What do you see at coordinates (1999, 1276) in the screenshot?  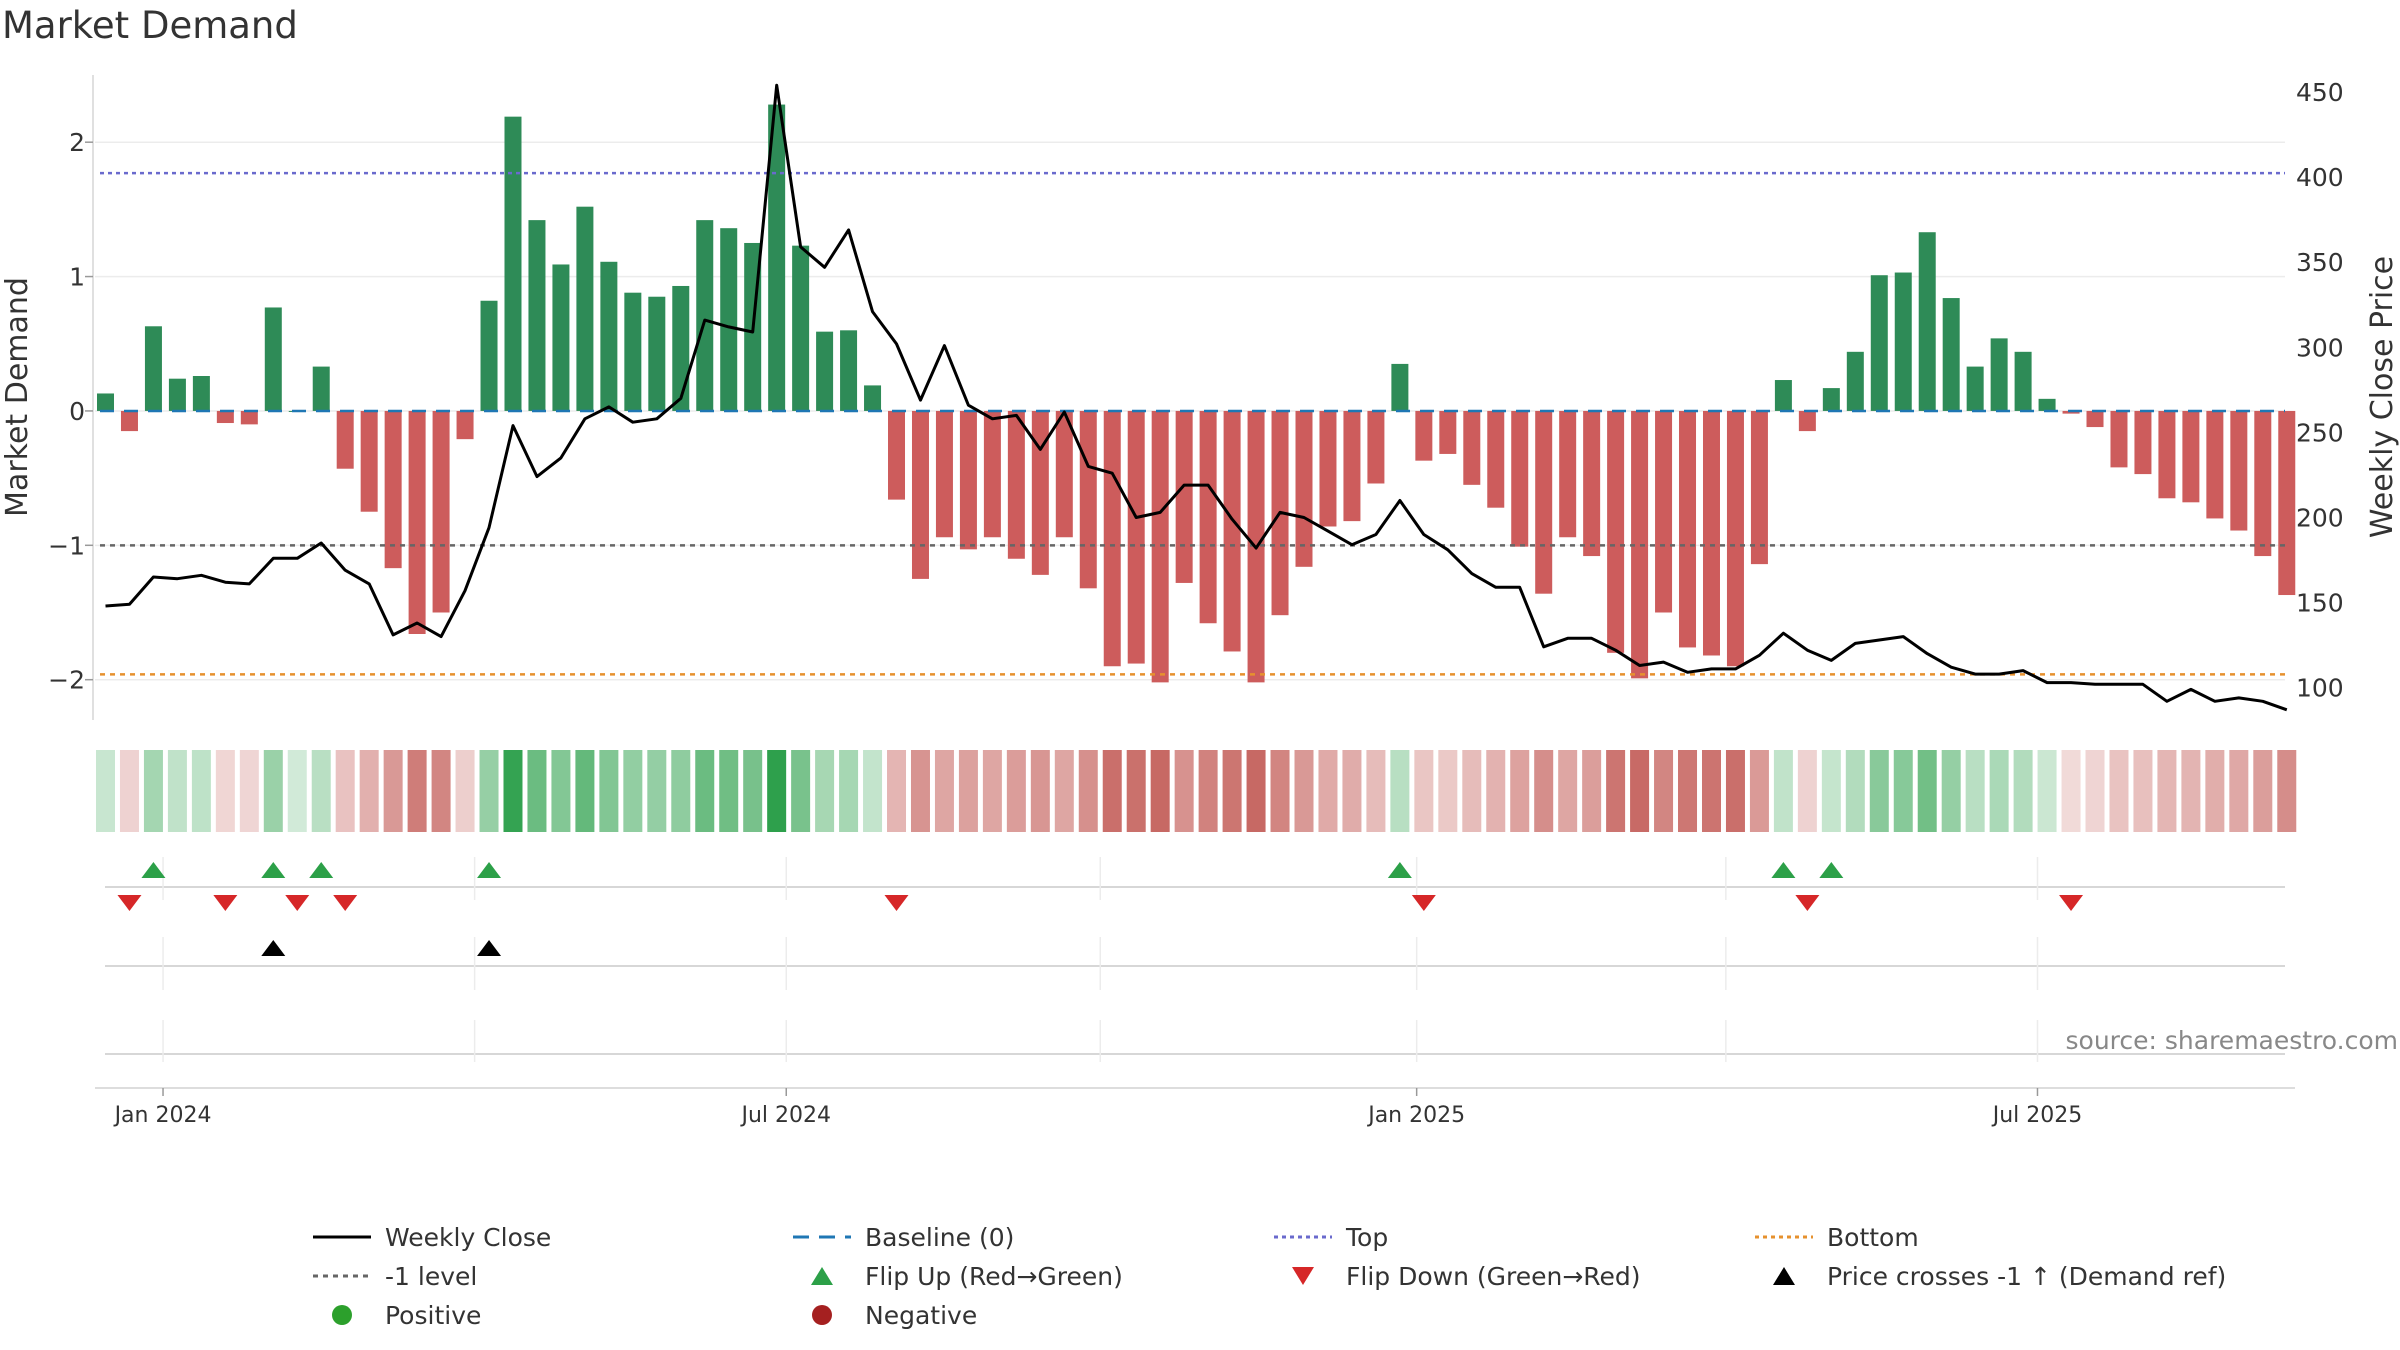 I see `legend-item-cross: Price crosses -1 ↑ (Demand ref)` at bounding box center [1999, 1276].